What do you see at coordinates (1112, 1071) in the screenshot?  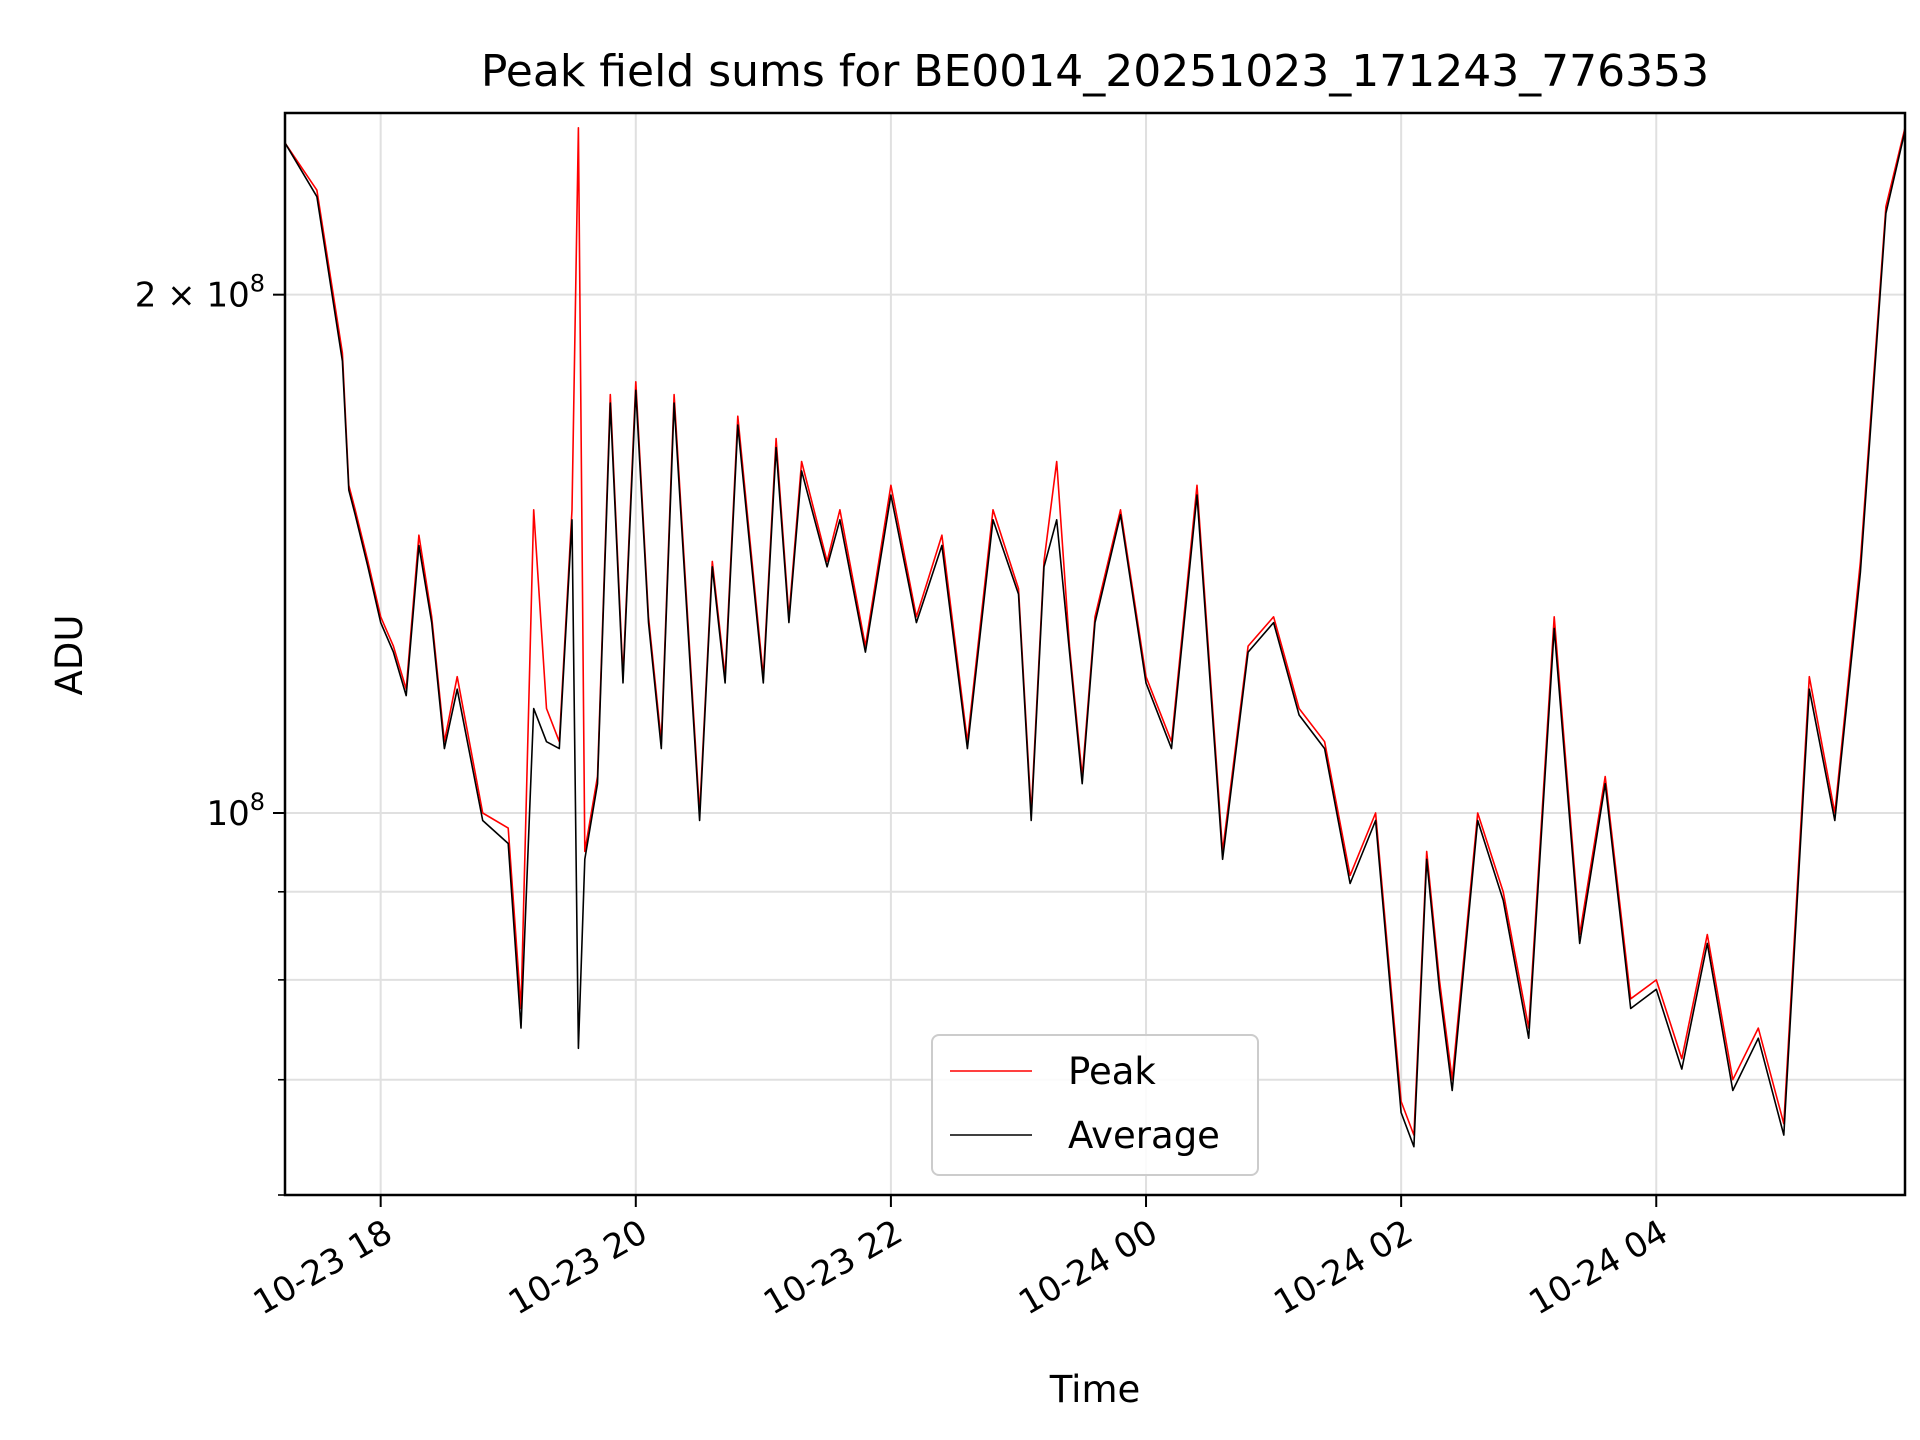 I see `legend-label-peak: Peak` at bounding box center [1112, 1071].